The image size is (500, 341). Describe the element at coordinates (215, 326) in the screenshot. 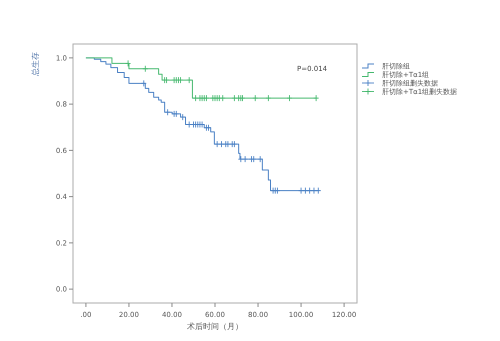

I see `x-axis-title: 术后时间（月）` at that location.